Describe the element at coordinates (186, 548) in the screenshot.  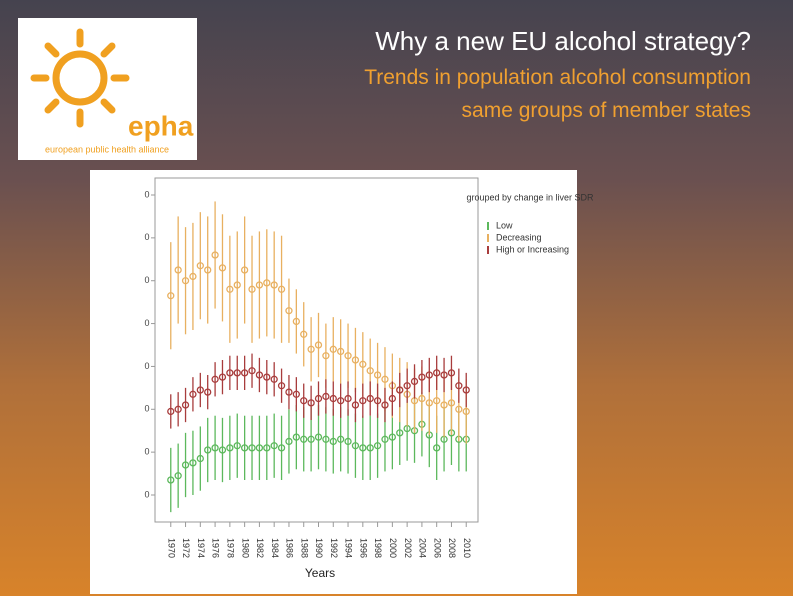
I see `x-tick-label: 1972` at that location.